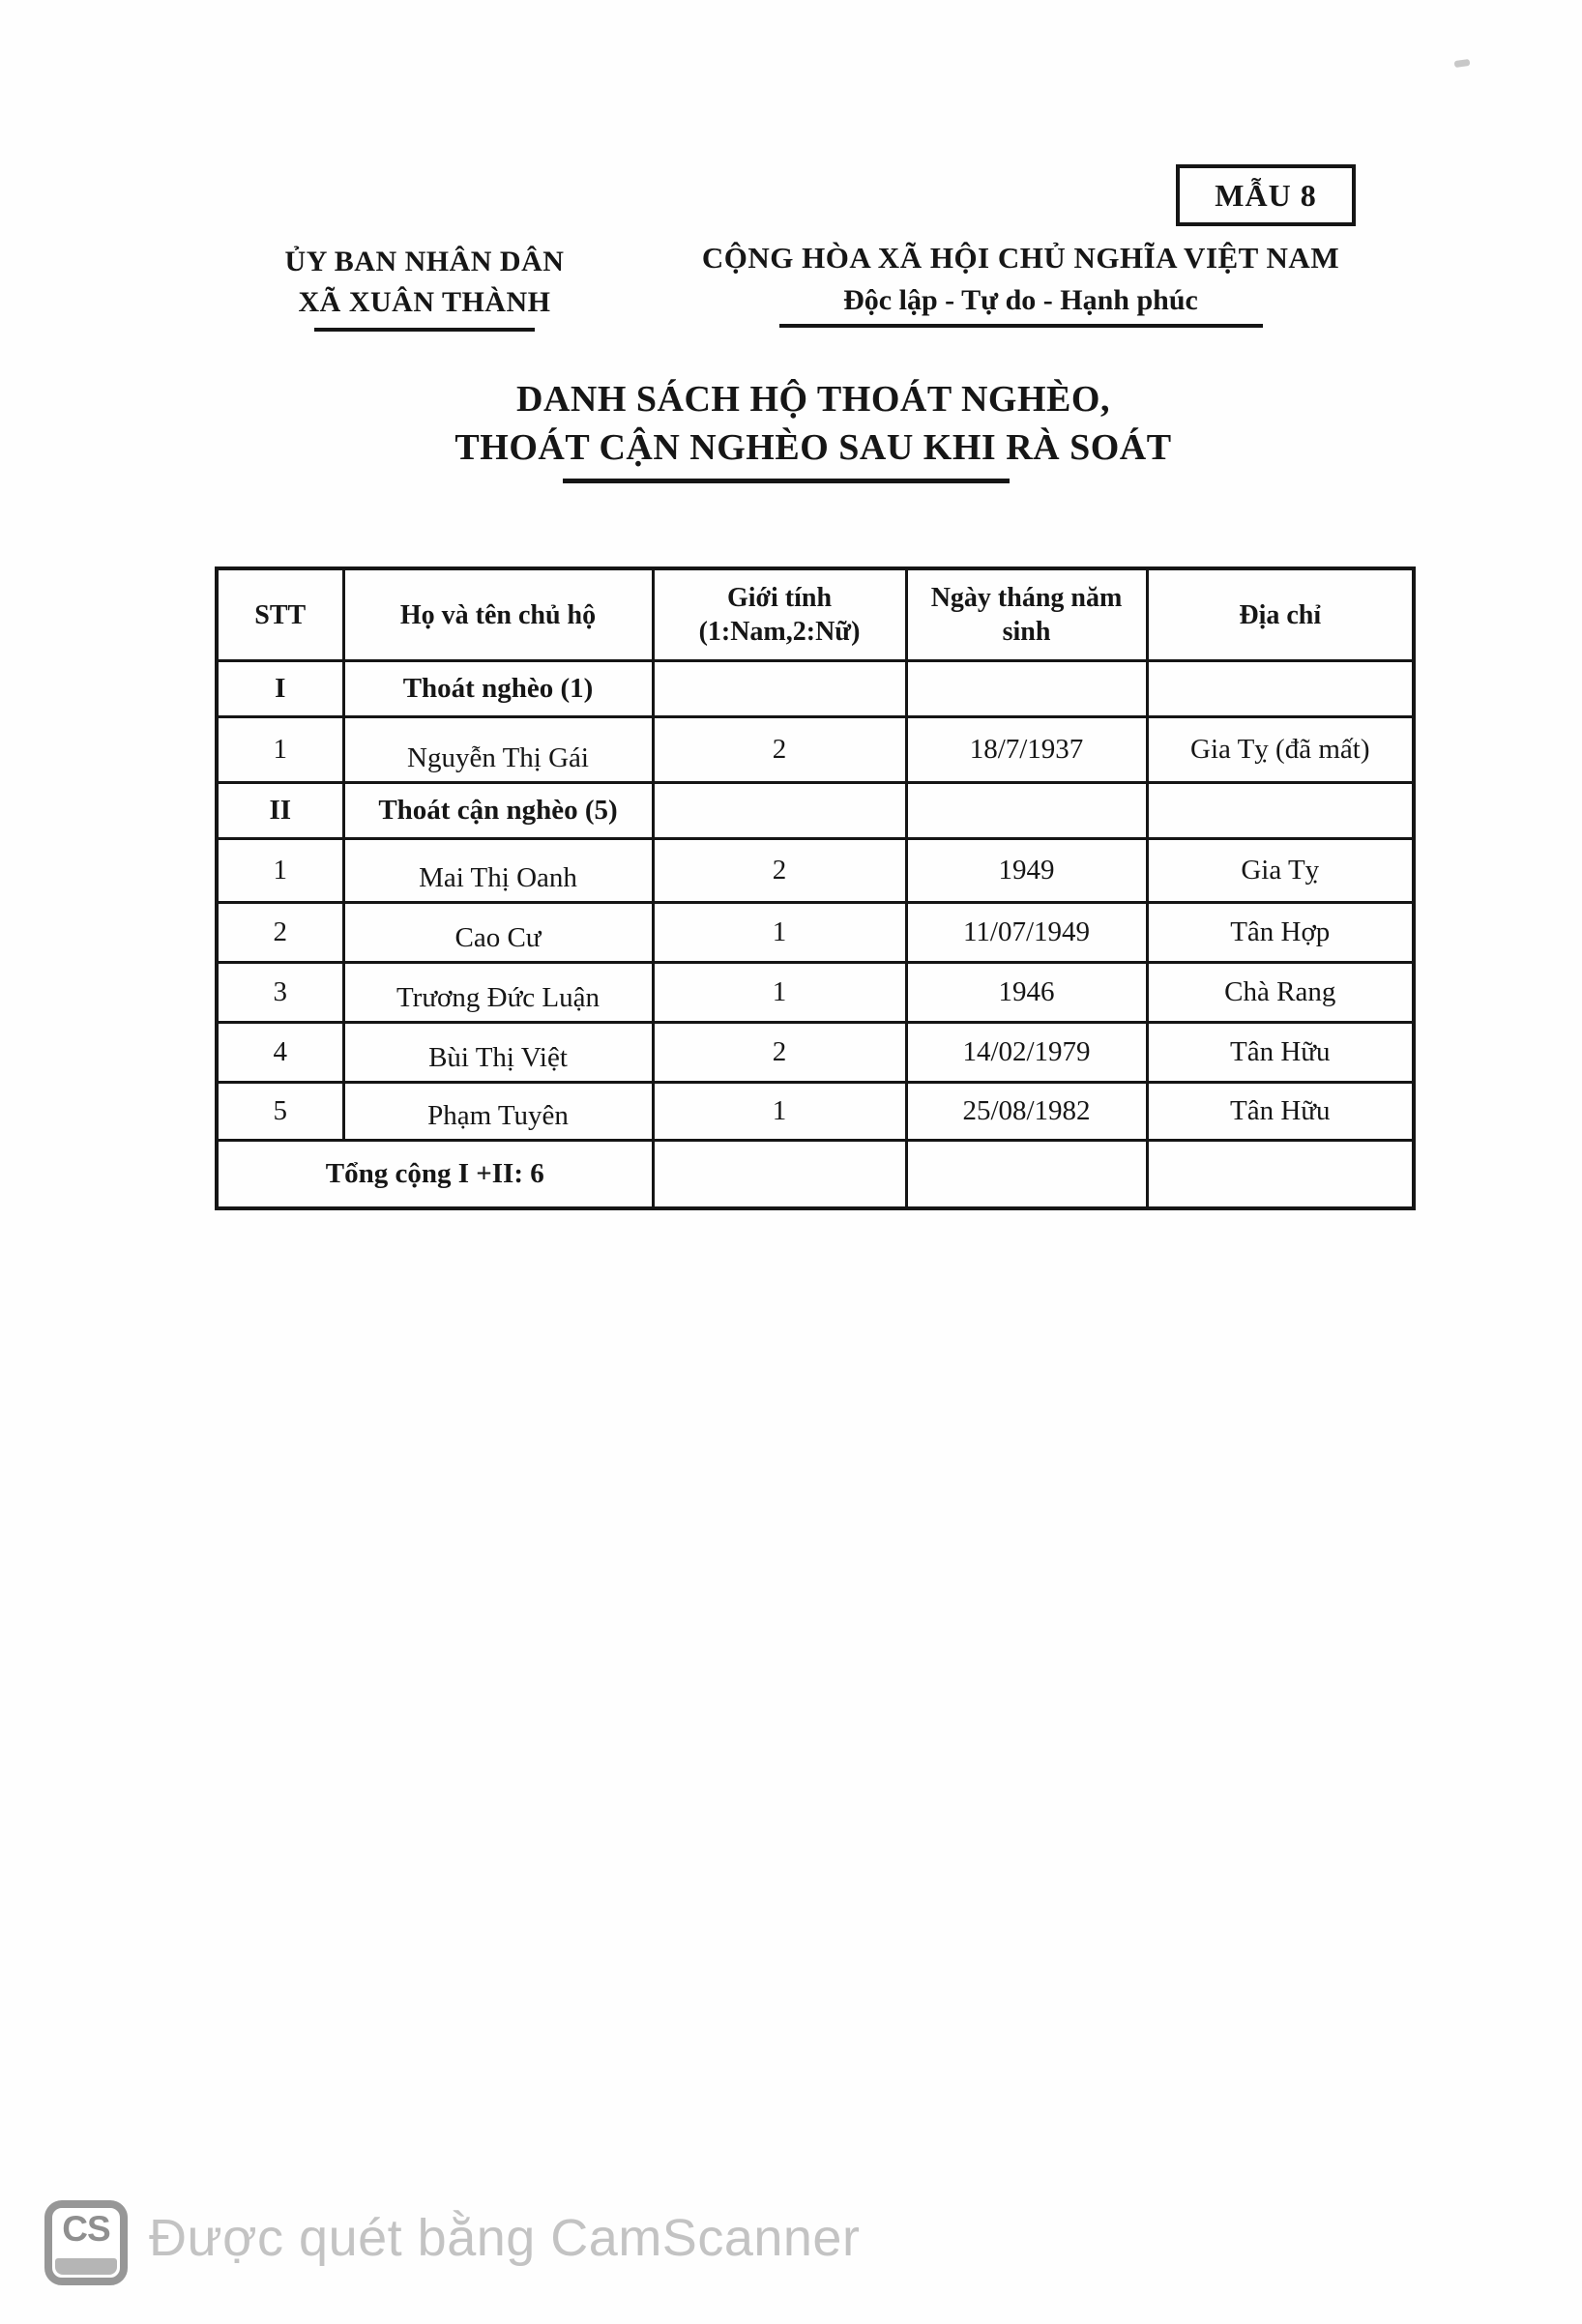 The image size is (1582, 2324). What do you see at coordinates (86, 2229) in the screenshot?
I see `camscanner-icon-label: CS` at bounding box center [86, 2229].